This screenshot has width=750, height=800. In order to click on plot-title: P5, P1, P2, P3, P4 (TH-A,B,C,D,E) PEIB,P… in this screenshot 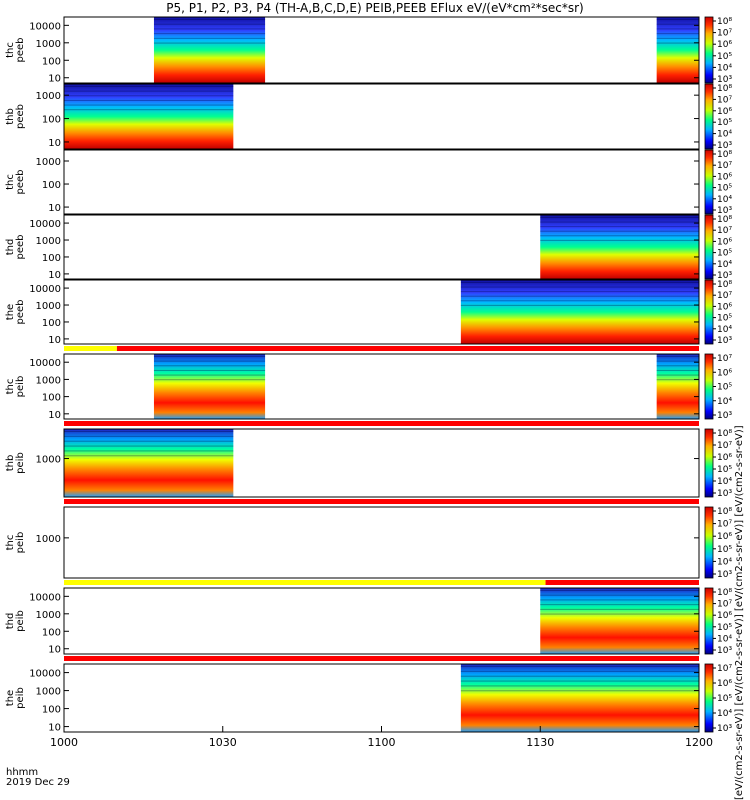, I will do `click(375, 8)`.